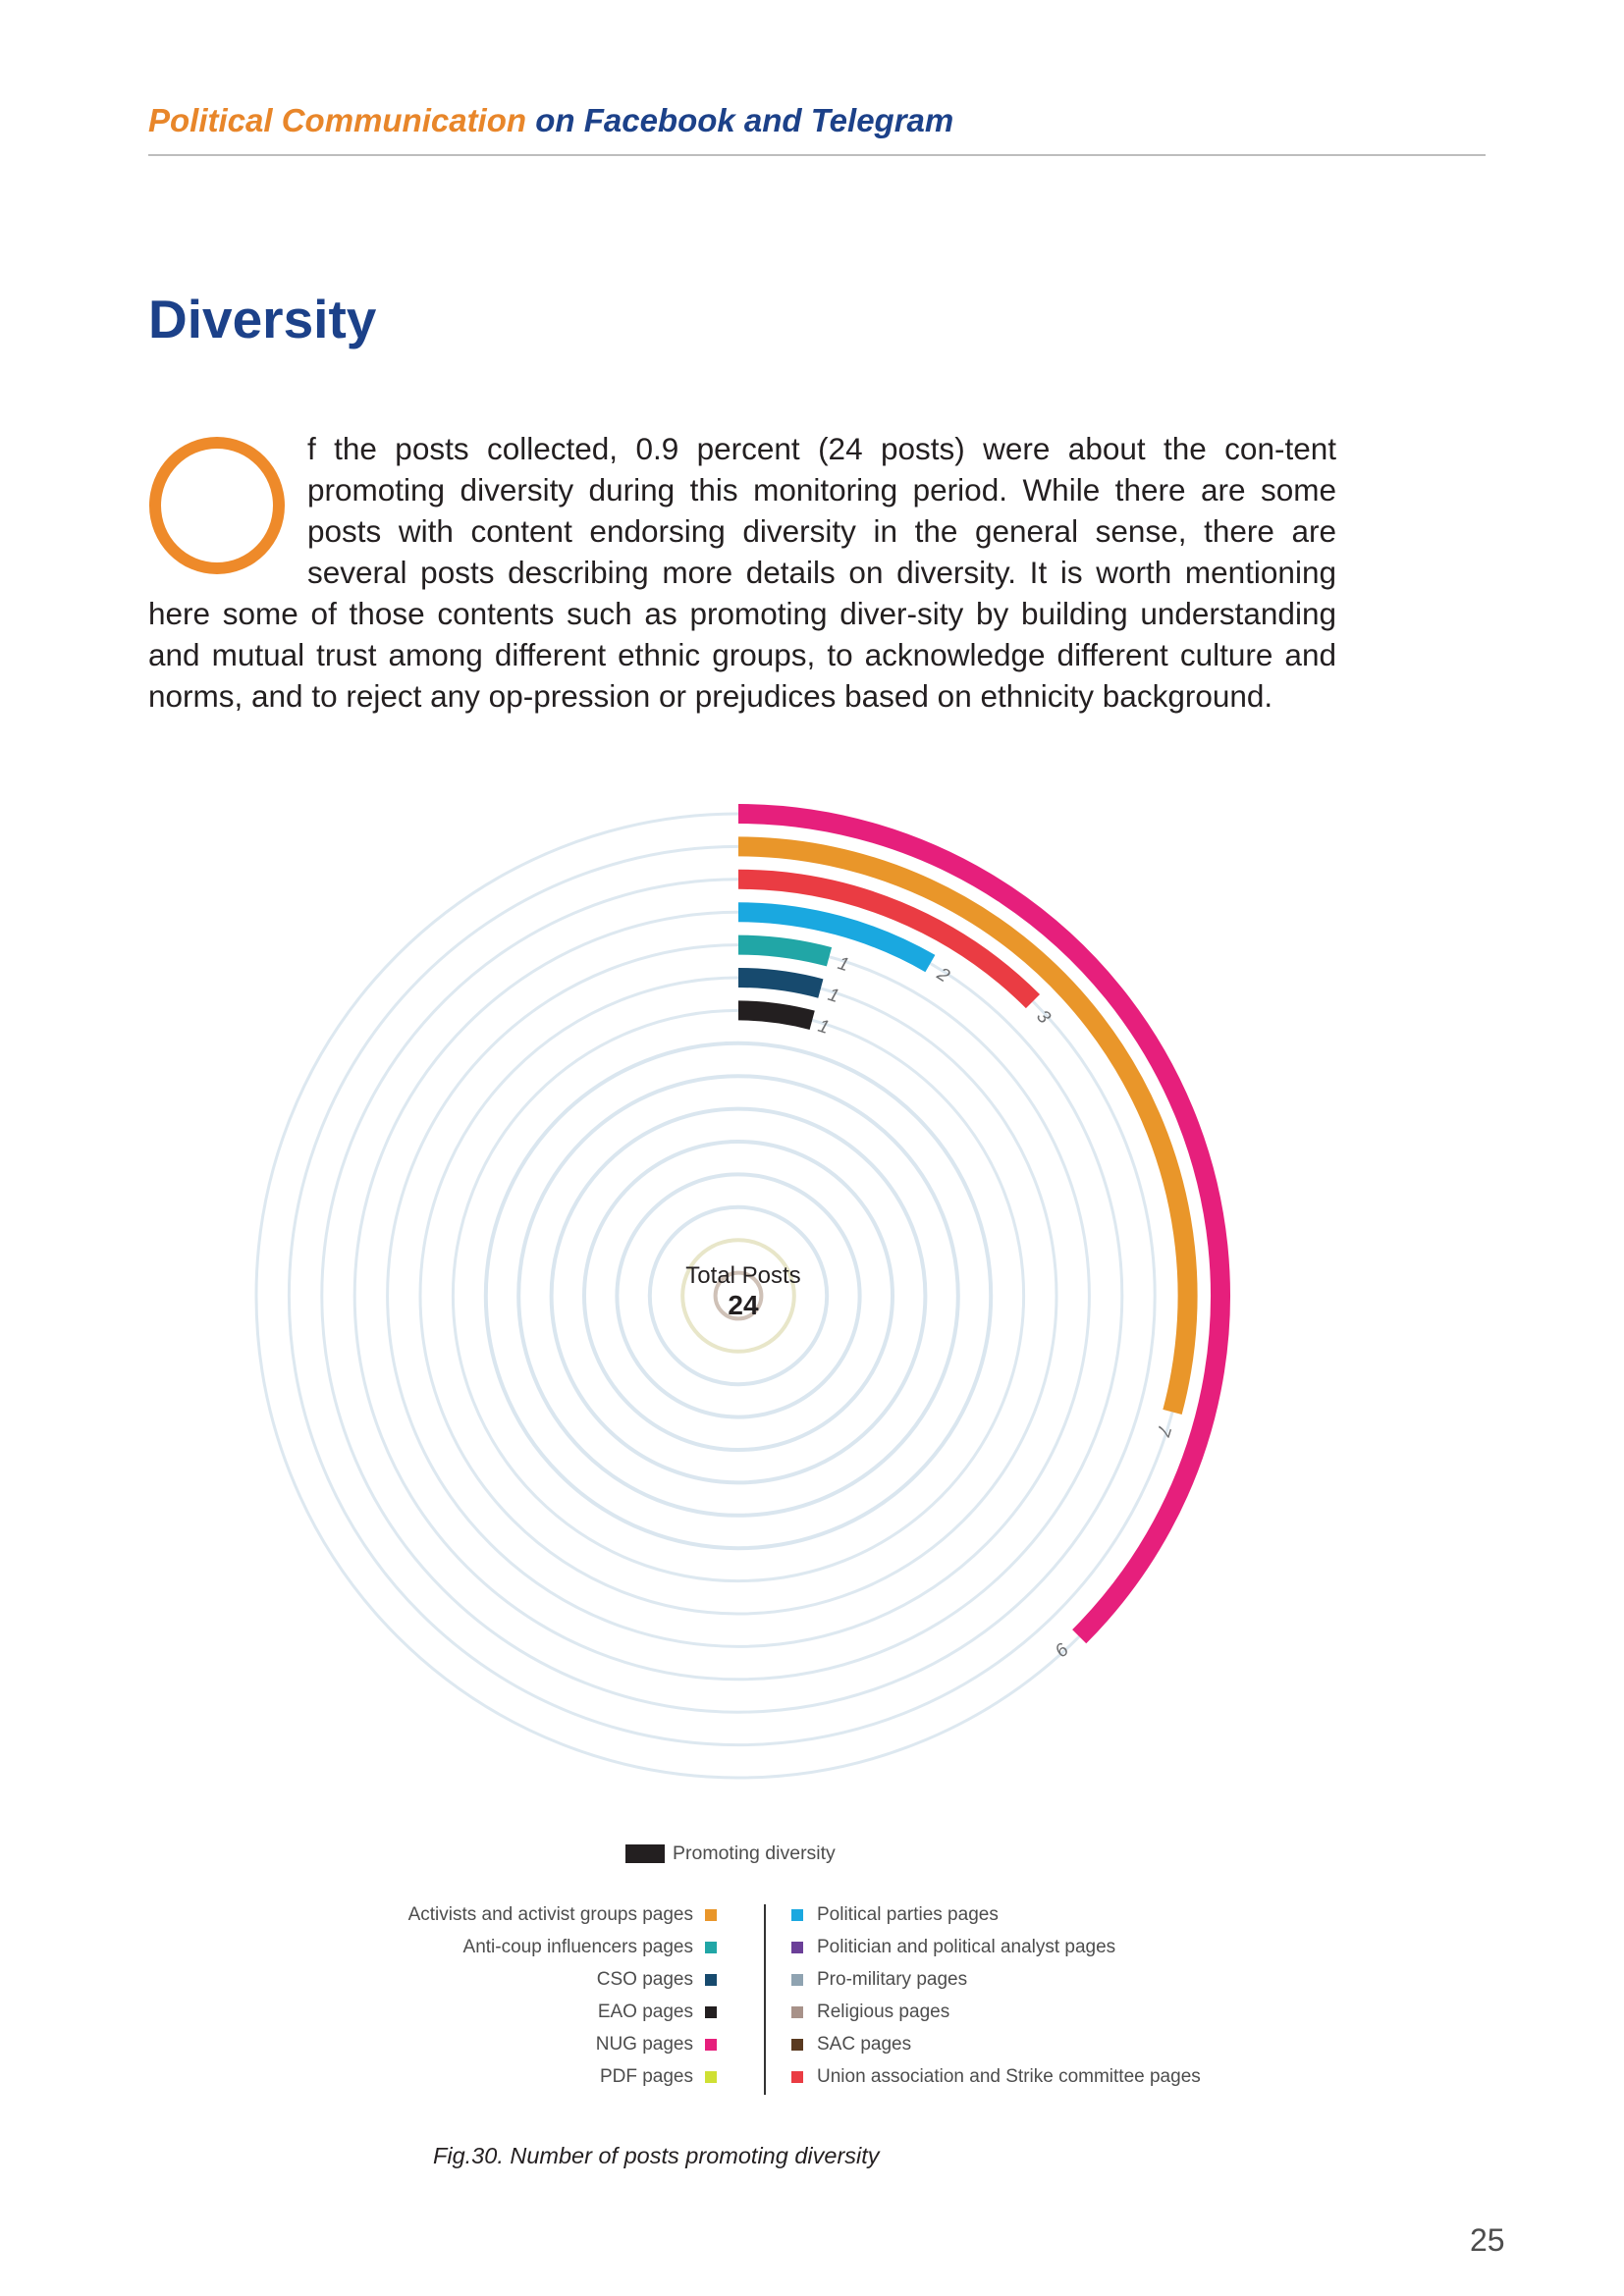 Image resolution: width=1624 pixels, height=2296 pixels. Describe the element at coordinates (520, 2076) in the screenshot. I see `legend-item: PDF pages` at that location.